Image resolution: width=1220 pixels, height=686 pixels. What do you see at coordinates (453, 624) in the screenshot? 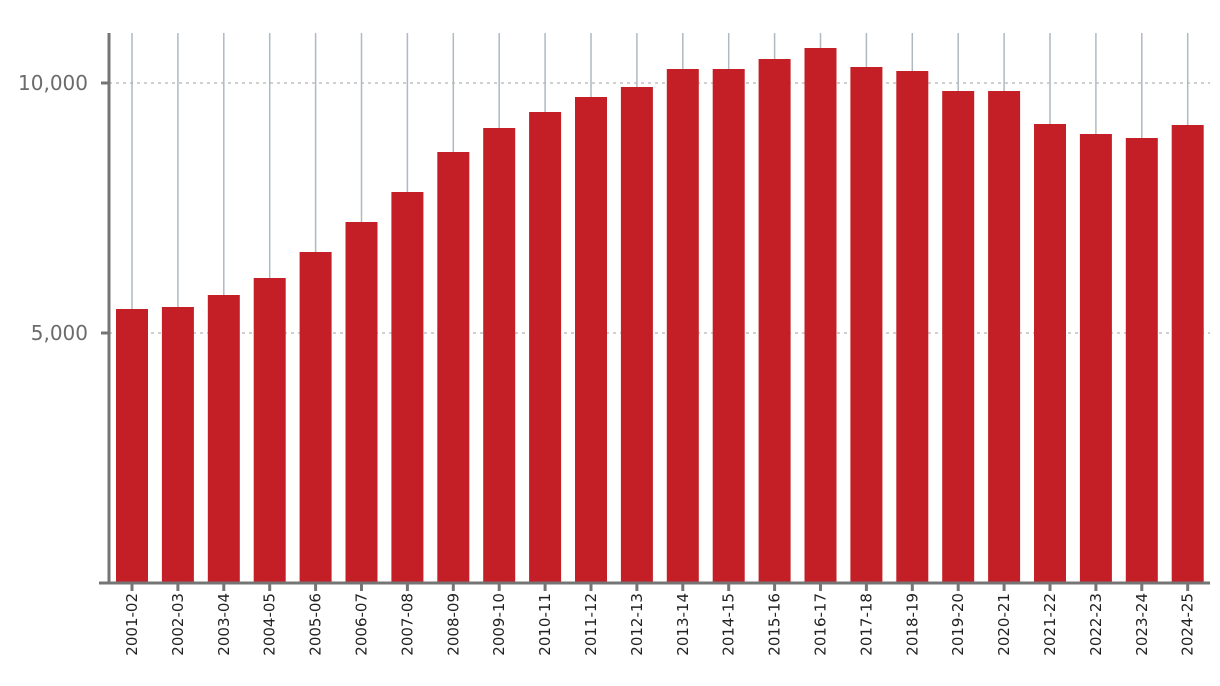
I see `x-tick-label: 2008-09` at bounding box center [453, 624].